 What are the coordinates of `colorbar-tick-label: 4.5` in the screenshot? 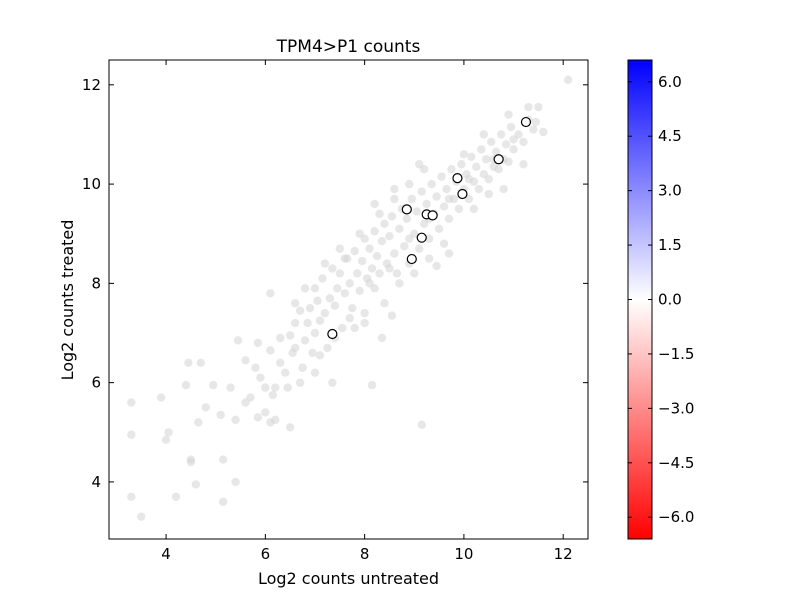 It's located at (670, 136).